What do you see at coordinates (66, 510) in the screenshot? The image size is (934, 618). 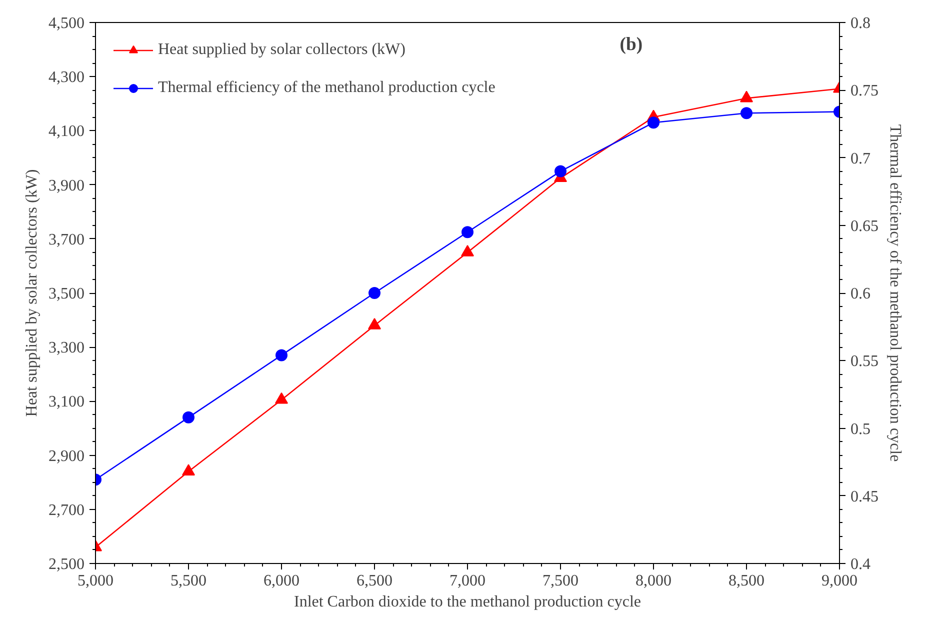 I see `y-tick-label: 2,700` at bounding box center [66, 510].